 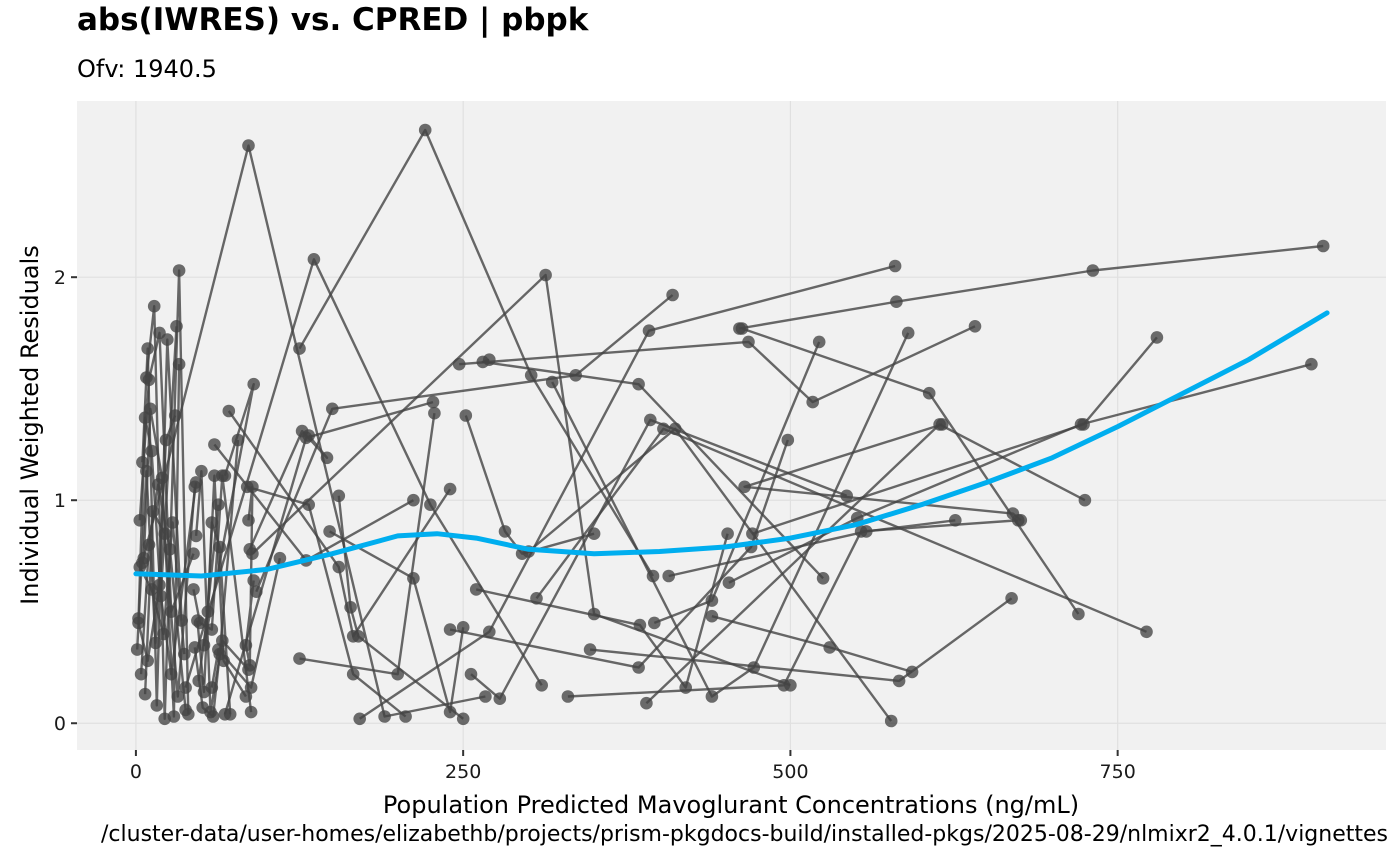 What do you see at coordinates (288, 489) in the screenshot?
I see `series-line-id32` at bounding box center [288, 489].